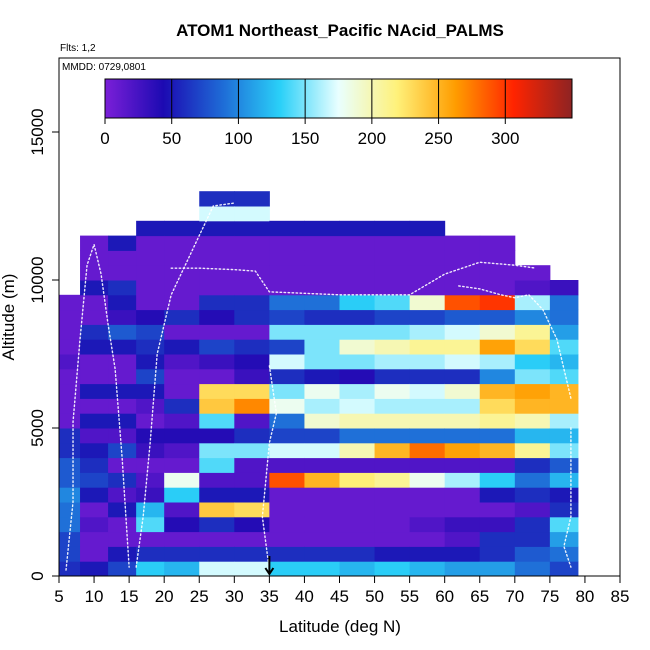  What do you see at coordinates (479, 596) in the screenshot?
I see `x-tick-label: 65` at bounding box center [479, 596].